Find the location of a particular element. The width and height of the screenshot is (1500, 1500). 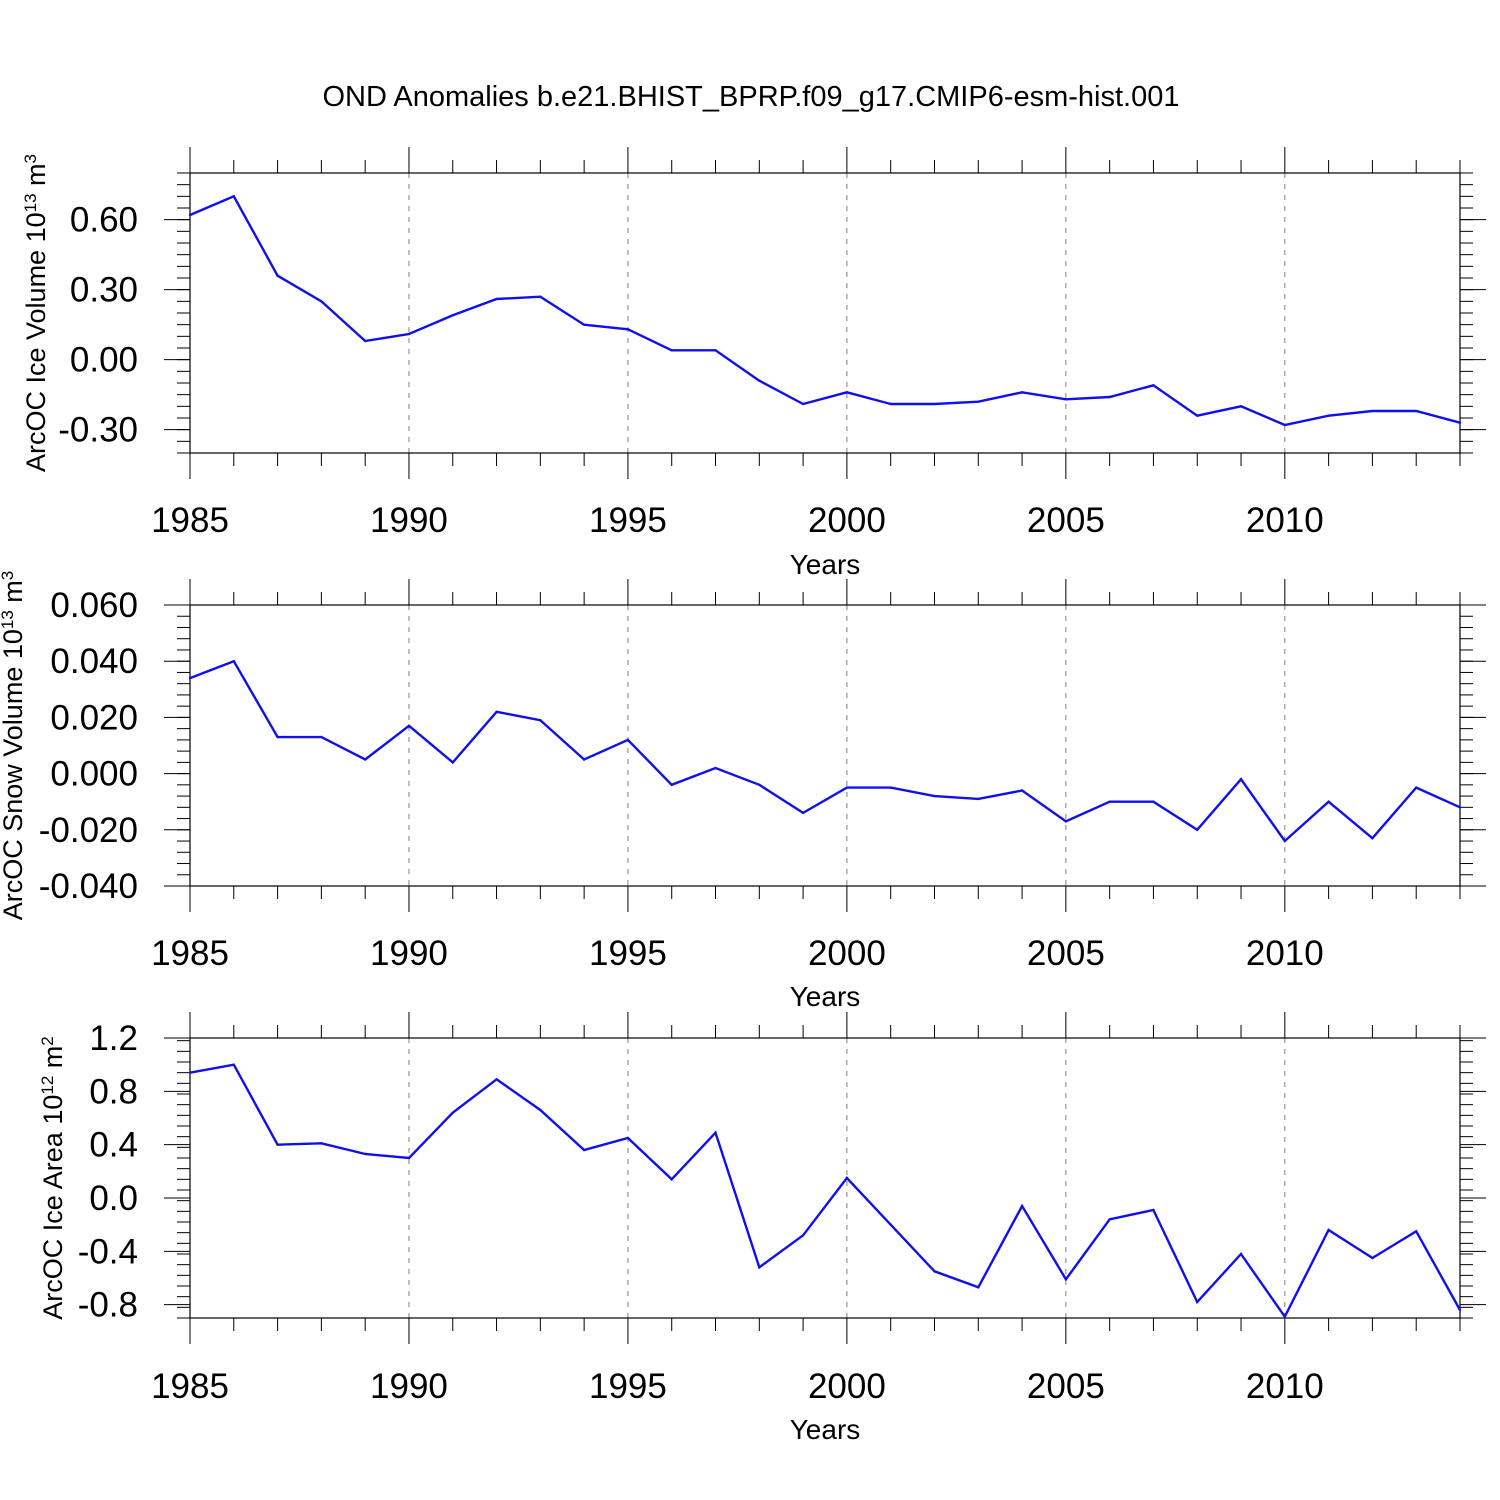

y-axis-title-superscript: 3 is located at coordinates (8, 575).